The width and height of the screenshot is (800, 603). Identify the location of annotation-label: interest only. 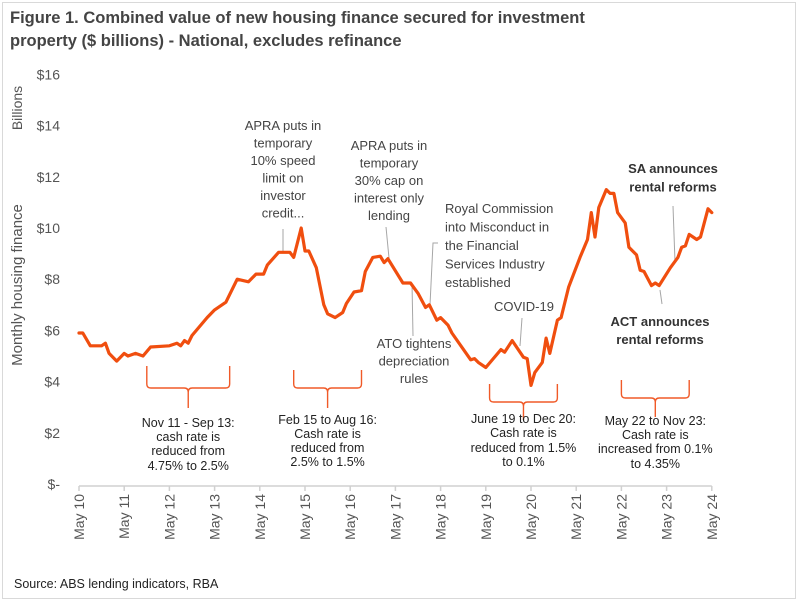
(389, 198).